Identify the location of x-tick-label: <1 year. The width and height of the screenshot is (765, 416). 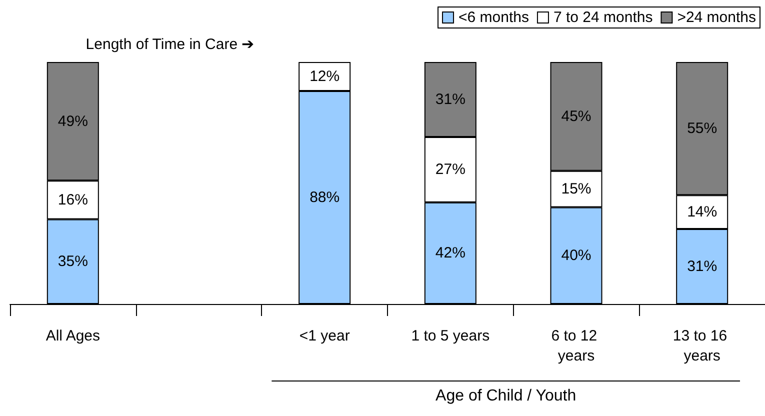
(324, 336).